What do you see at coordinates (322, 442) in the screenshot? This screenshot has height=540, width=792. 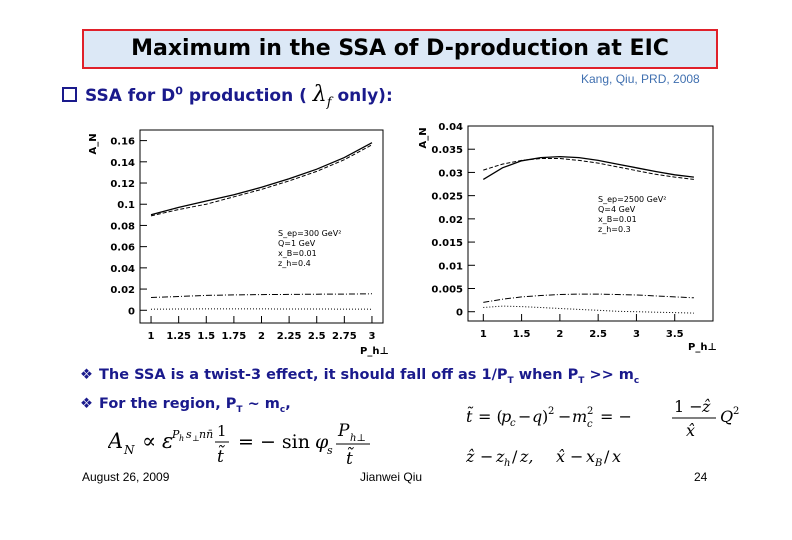 I see `svg-text: φ` at bounding box center [322, 442].